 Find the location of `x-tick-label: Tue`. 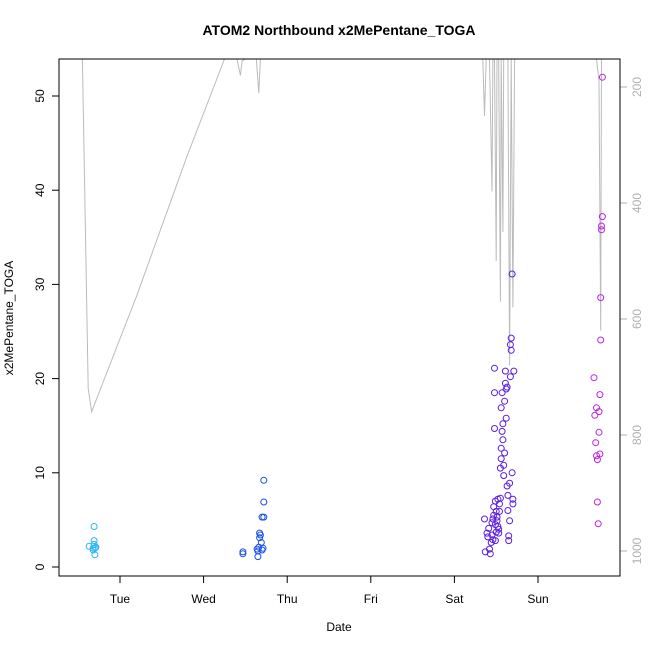

x-tick-label: Tue is located at coordinates (120, 599).